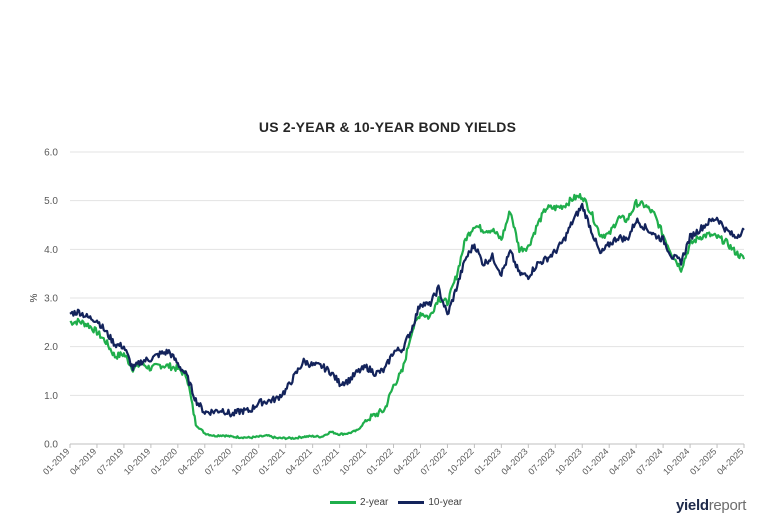 The height and width of the screenshot is (530, 775). What do you see at coordinates (51, 396) in the screenshot?
I see `y-tick-label: 1.0` at bounding box center [51, 396].